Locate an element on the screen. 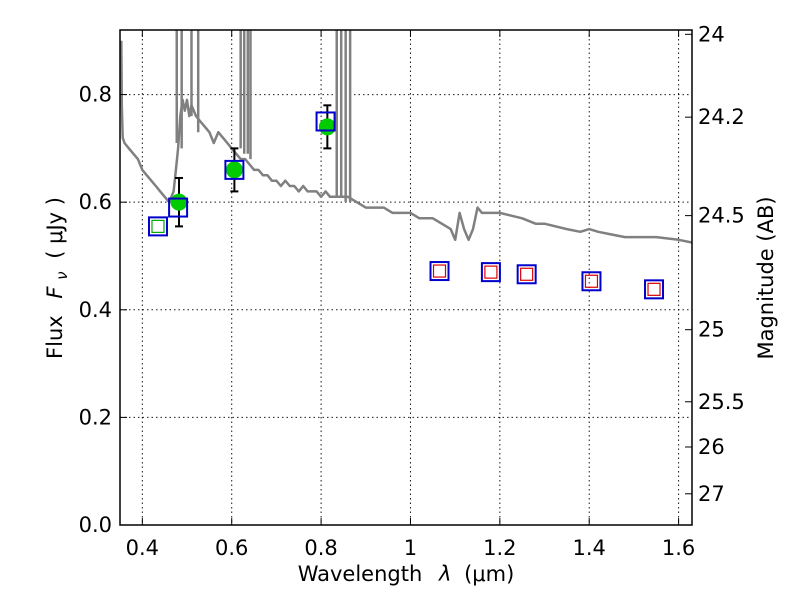 This screenshot has width=800, height=600. y-tick-label: 0.8 is located at coordinates (95, 95).